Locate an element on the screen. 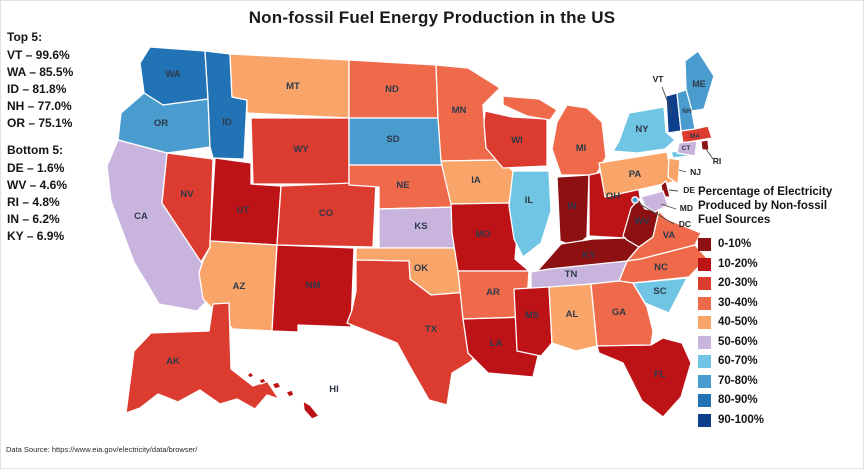 This screenshot has width=864, height=469. state-label-MN: MN is located at coordinates (459, 110).